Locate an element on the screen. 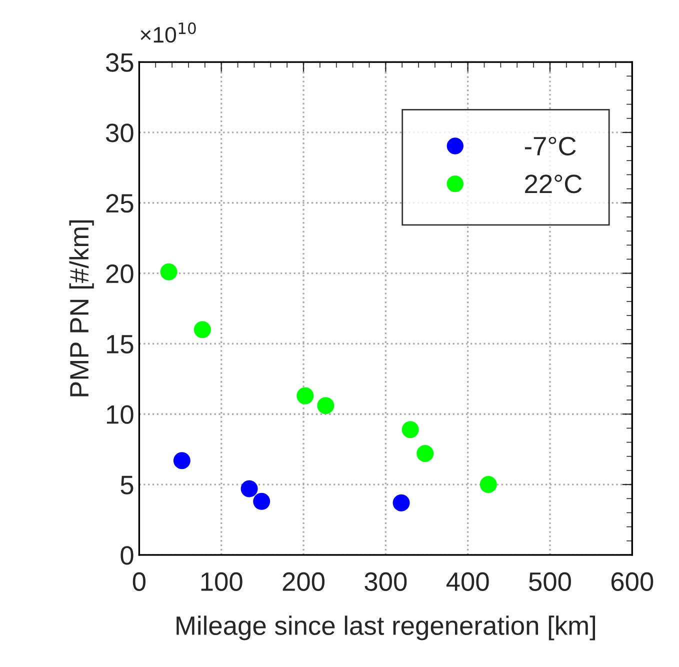 This screenshot has width=679, height=667. y-tick-label: 15 is located at coordinates (120, 344).